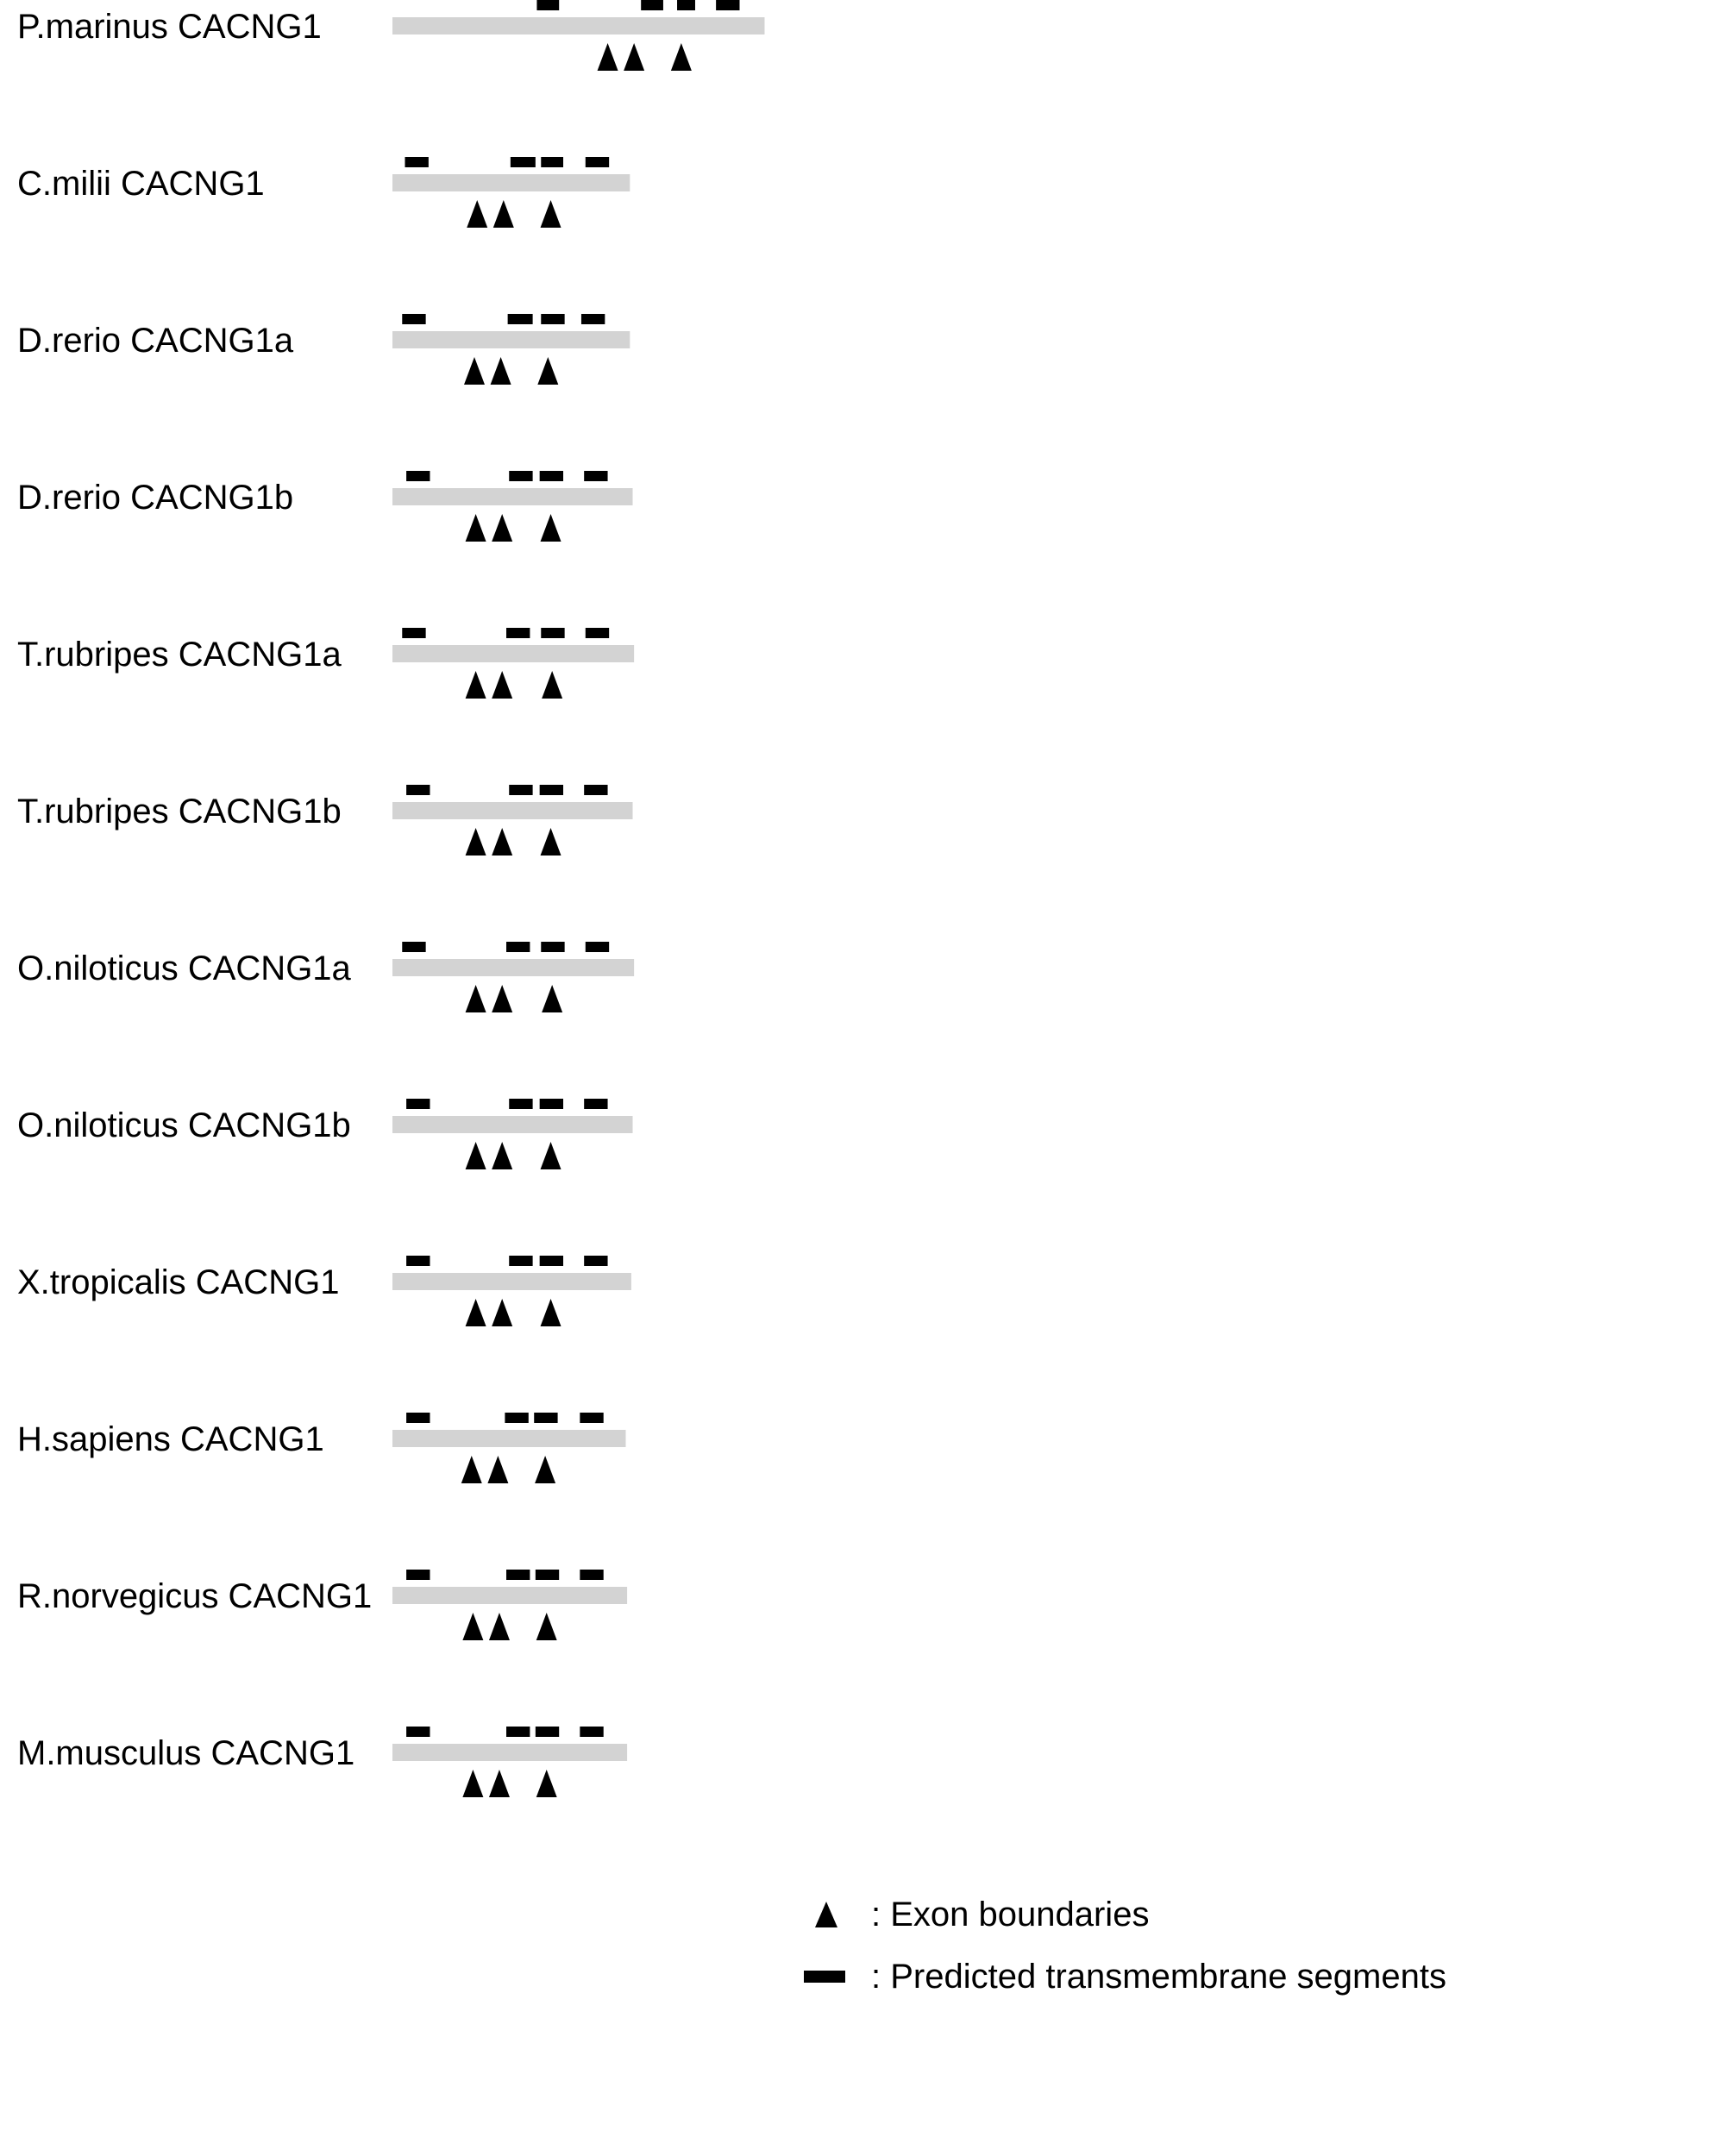 The width and height of the screenshot is (1725, 2156). What do you see at coordinates (325, 506) in the screenshot?
I see `protein-row: D.rerio CACNG1b` at bounding box center [325, 506].